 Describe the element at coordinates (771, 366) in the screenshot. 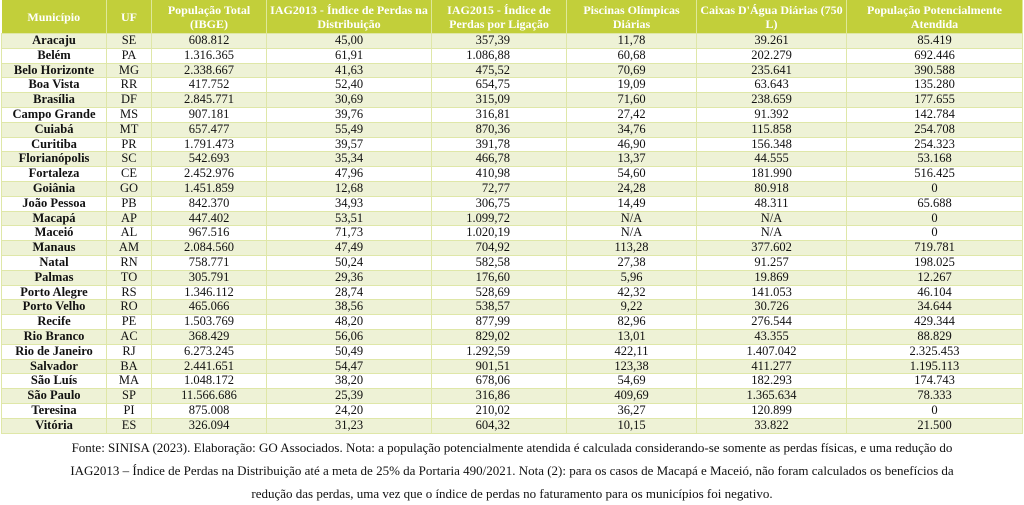

I see `cell-caixas: 411.277` at that location.